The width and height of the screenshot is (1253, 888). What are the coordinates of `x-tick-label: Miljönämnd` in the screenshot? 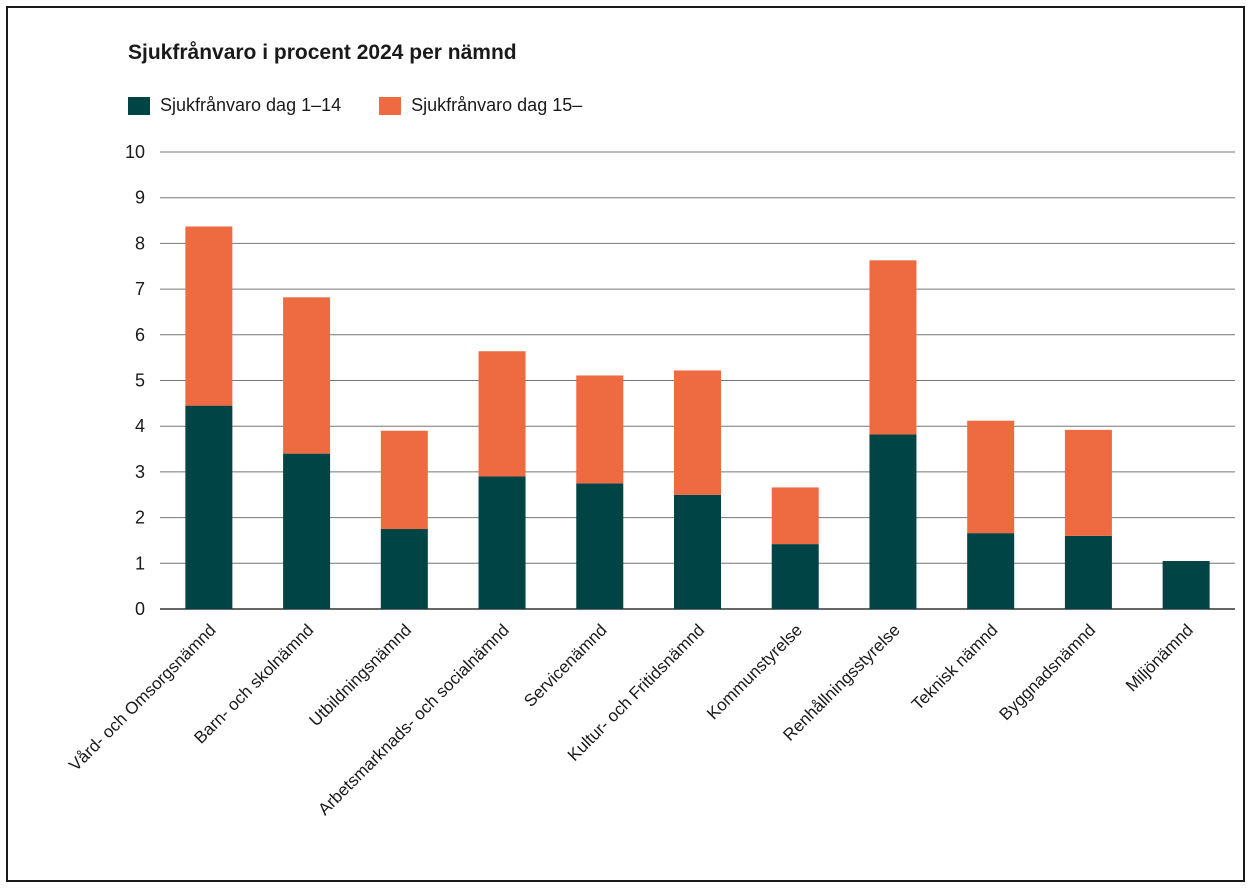 It's located at (1159, 657).